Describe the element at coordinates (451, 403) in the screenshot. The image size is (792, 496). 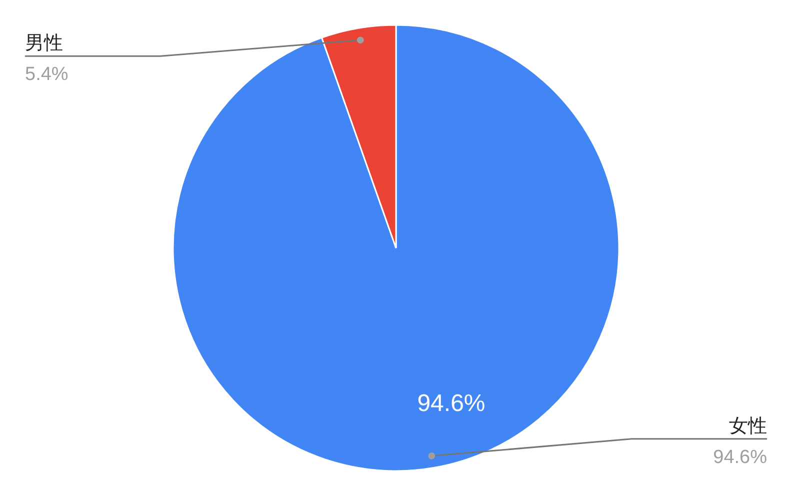
I see `text: 94.6%` at that location.